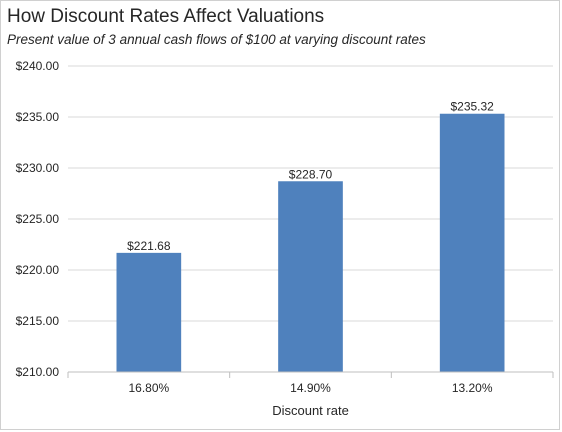 The image size is (562, 432). What do you see at coordinates (310, 374) in the screenshot?
I see `x-axis` at bounding box center [310, 374].